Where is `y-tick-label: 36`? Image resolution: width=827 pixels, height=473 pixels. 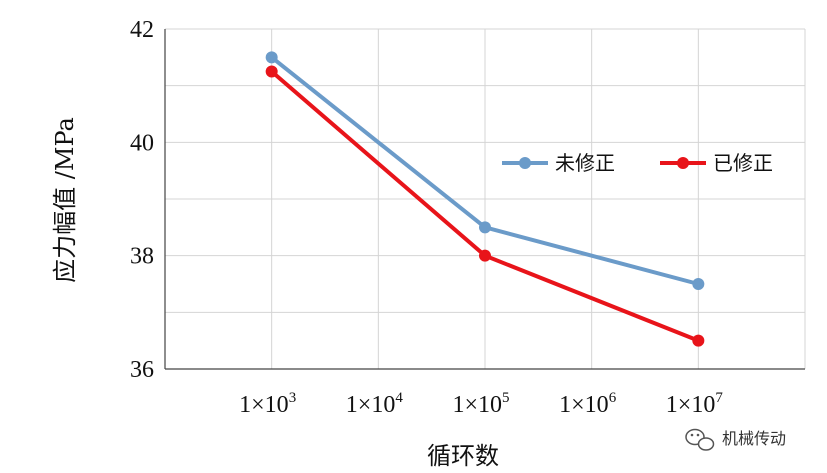 y-tick-label: 36 is located at coordinates (142, 370).